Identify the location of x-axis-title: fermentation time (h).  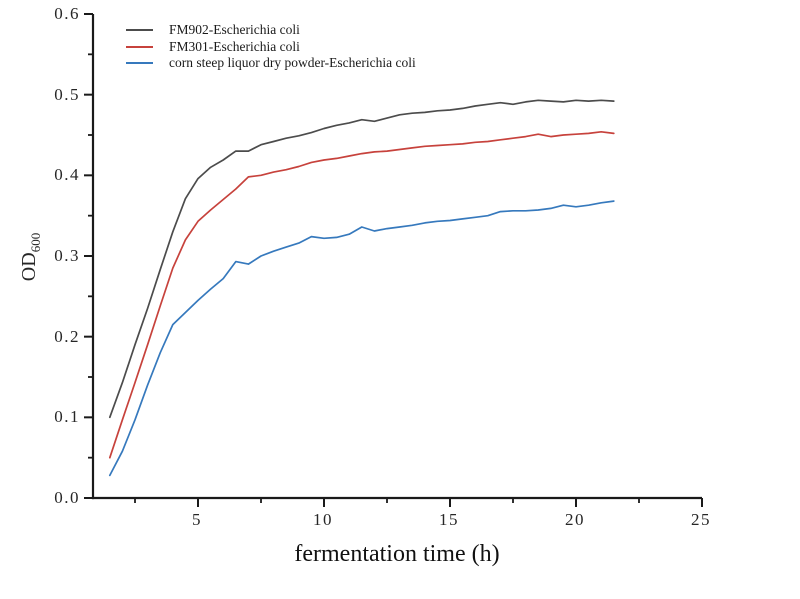
(397, 554).